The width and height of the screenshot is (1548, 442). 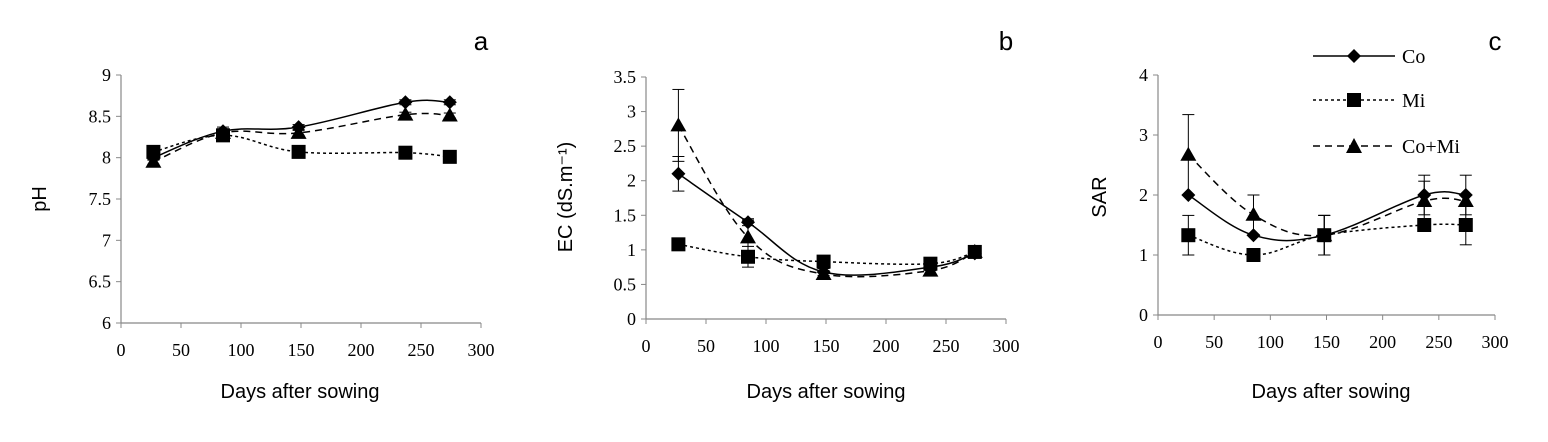 I want to click on panel-letter-c: c, so click(x=1495, y=41).